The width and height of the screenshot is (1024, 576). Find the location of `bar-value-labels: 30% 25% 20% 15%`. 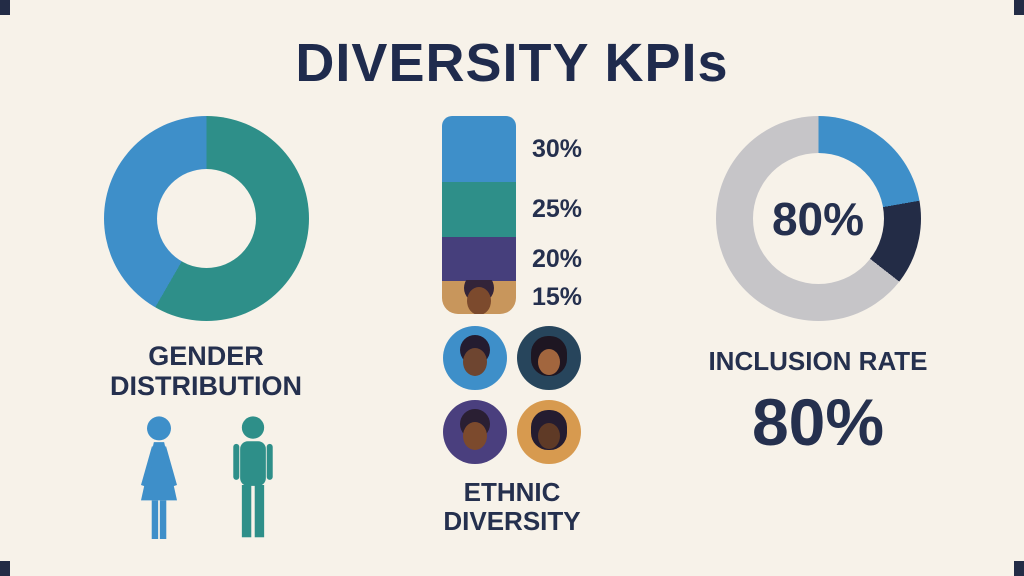

bar-value-labels: 30% 25% 20% 15% is located at coordinates (557, 215).